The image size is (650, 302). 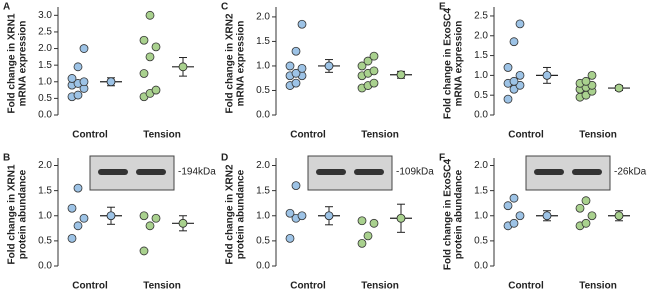 I want to click on y-axis-label: Fold change in XRN1, so click(x=12, y=214).